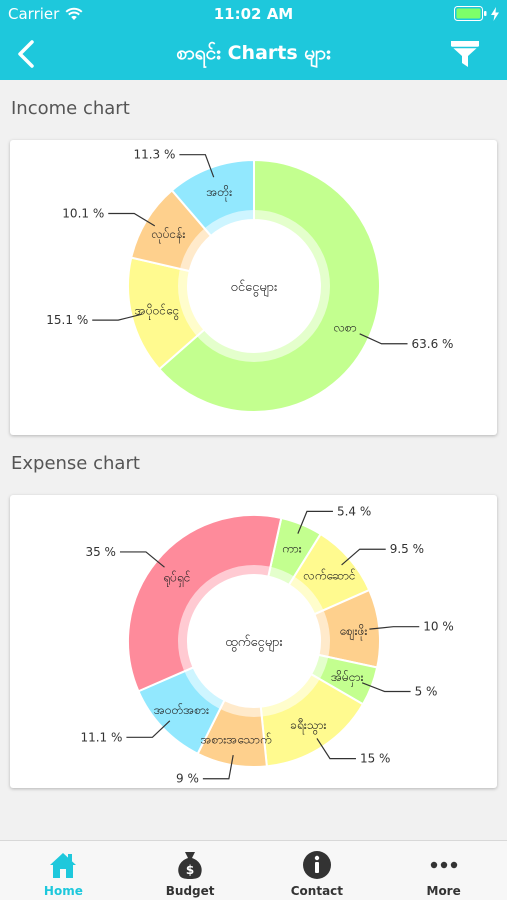 The height and width of the screenshot is (900, 507). What do you see at coordinates (329, 574) in the screenshot?
I see `slice-label: လက်ဆောင်` at bounding box center [329, 574].